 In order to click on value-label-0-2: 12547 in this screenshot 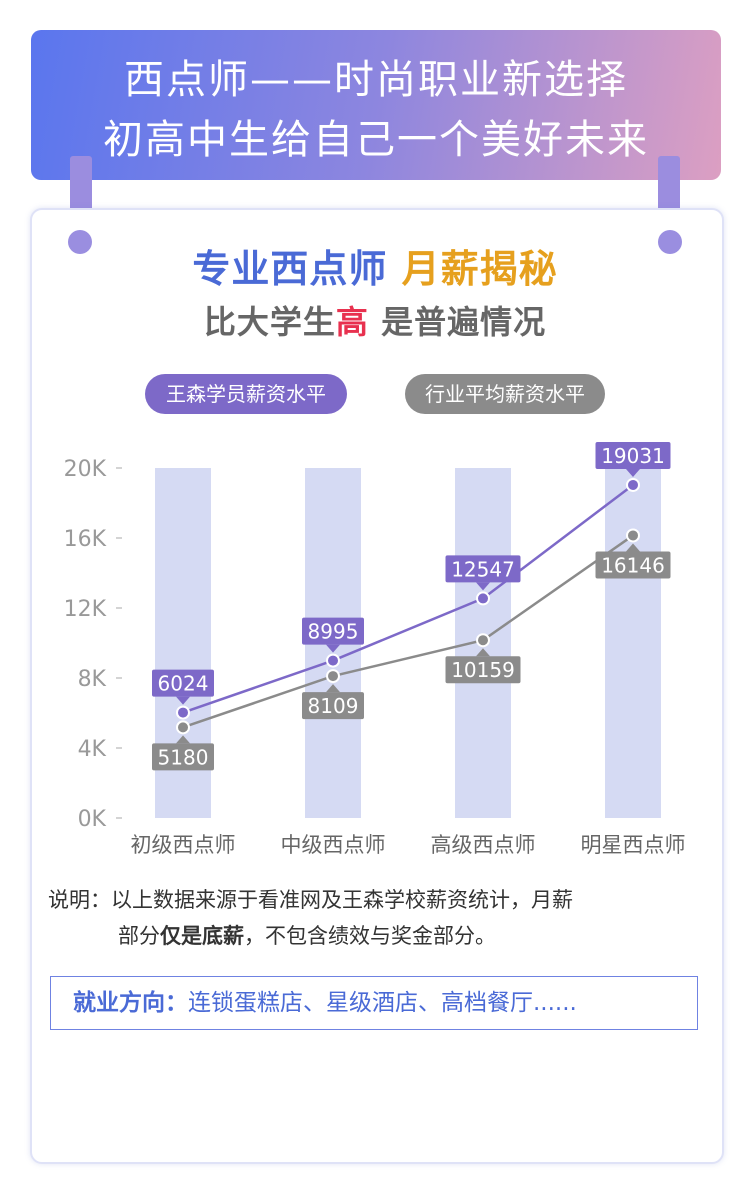, I will do `click(483, 569)`.